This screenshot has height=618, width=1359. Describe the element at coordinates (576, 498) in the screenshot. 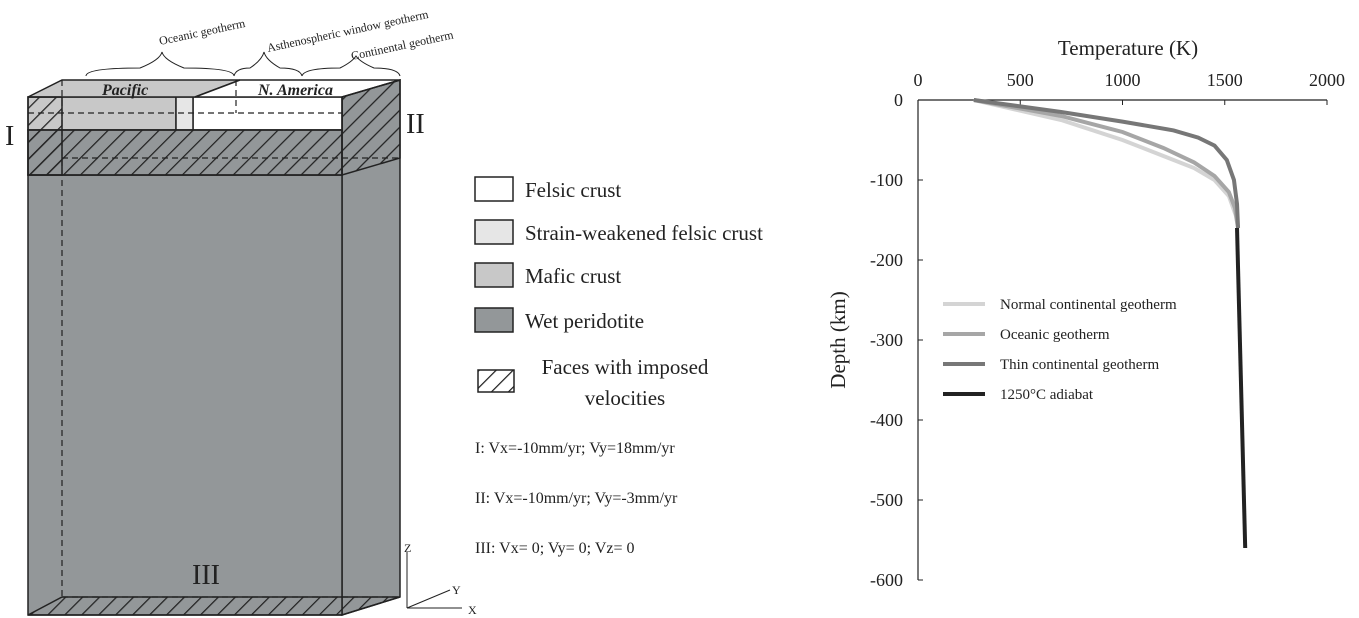

I see `condition: II: Vx=-10mm/yr; Vy=-3mm/yr` at that location.